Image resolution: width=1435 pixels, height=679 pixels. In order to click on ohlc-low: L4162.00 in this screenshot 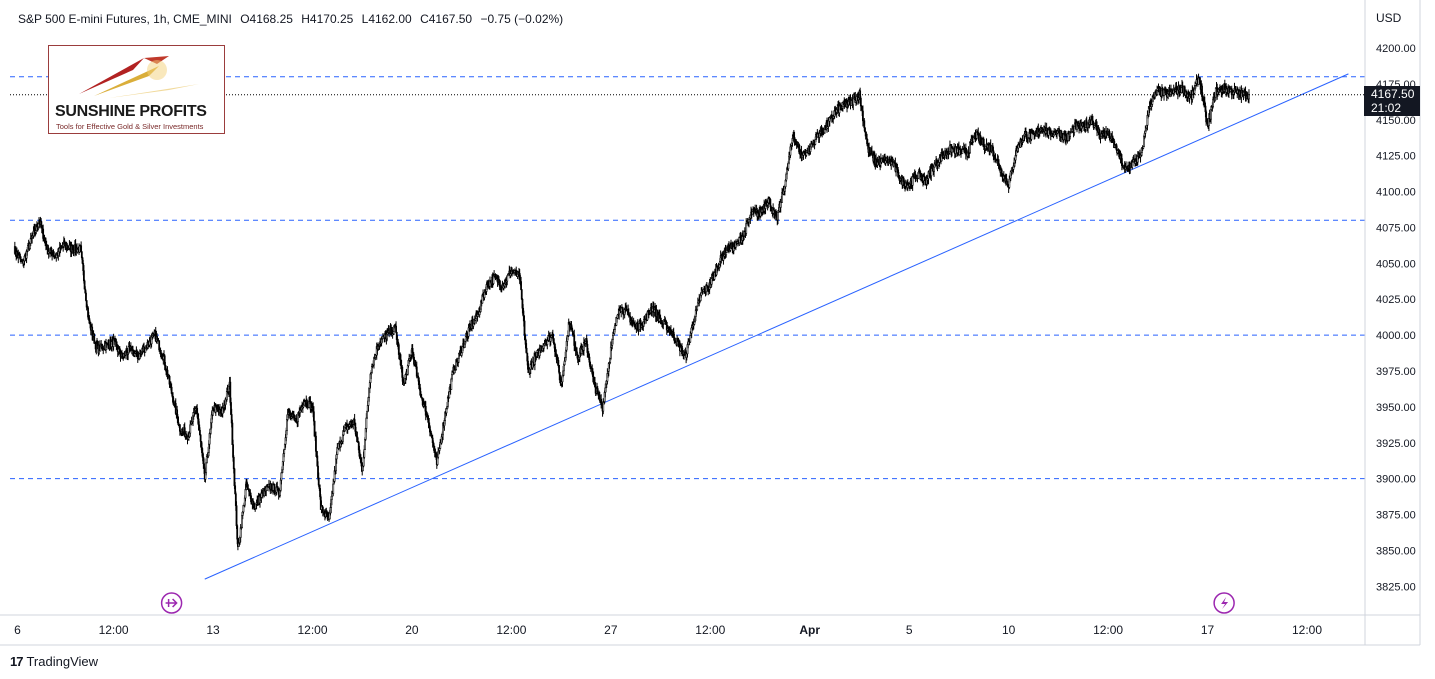, I will do `click(386, 19)`.